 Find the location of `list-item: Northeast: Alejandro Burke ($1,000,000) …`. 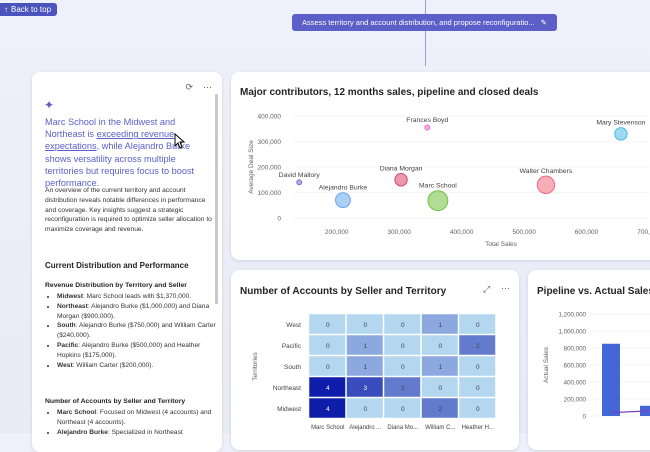

list-item: Northeast: Alejandro Burke ($1,000,000) … is located at coordinates (139, 312).